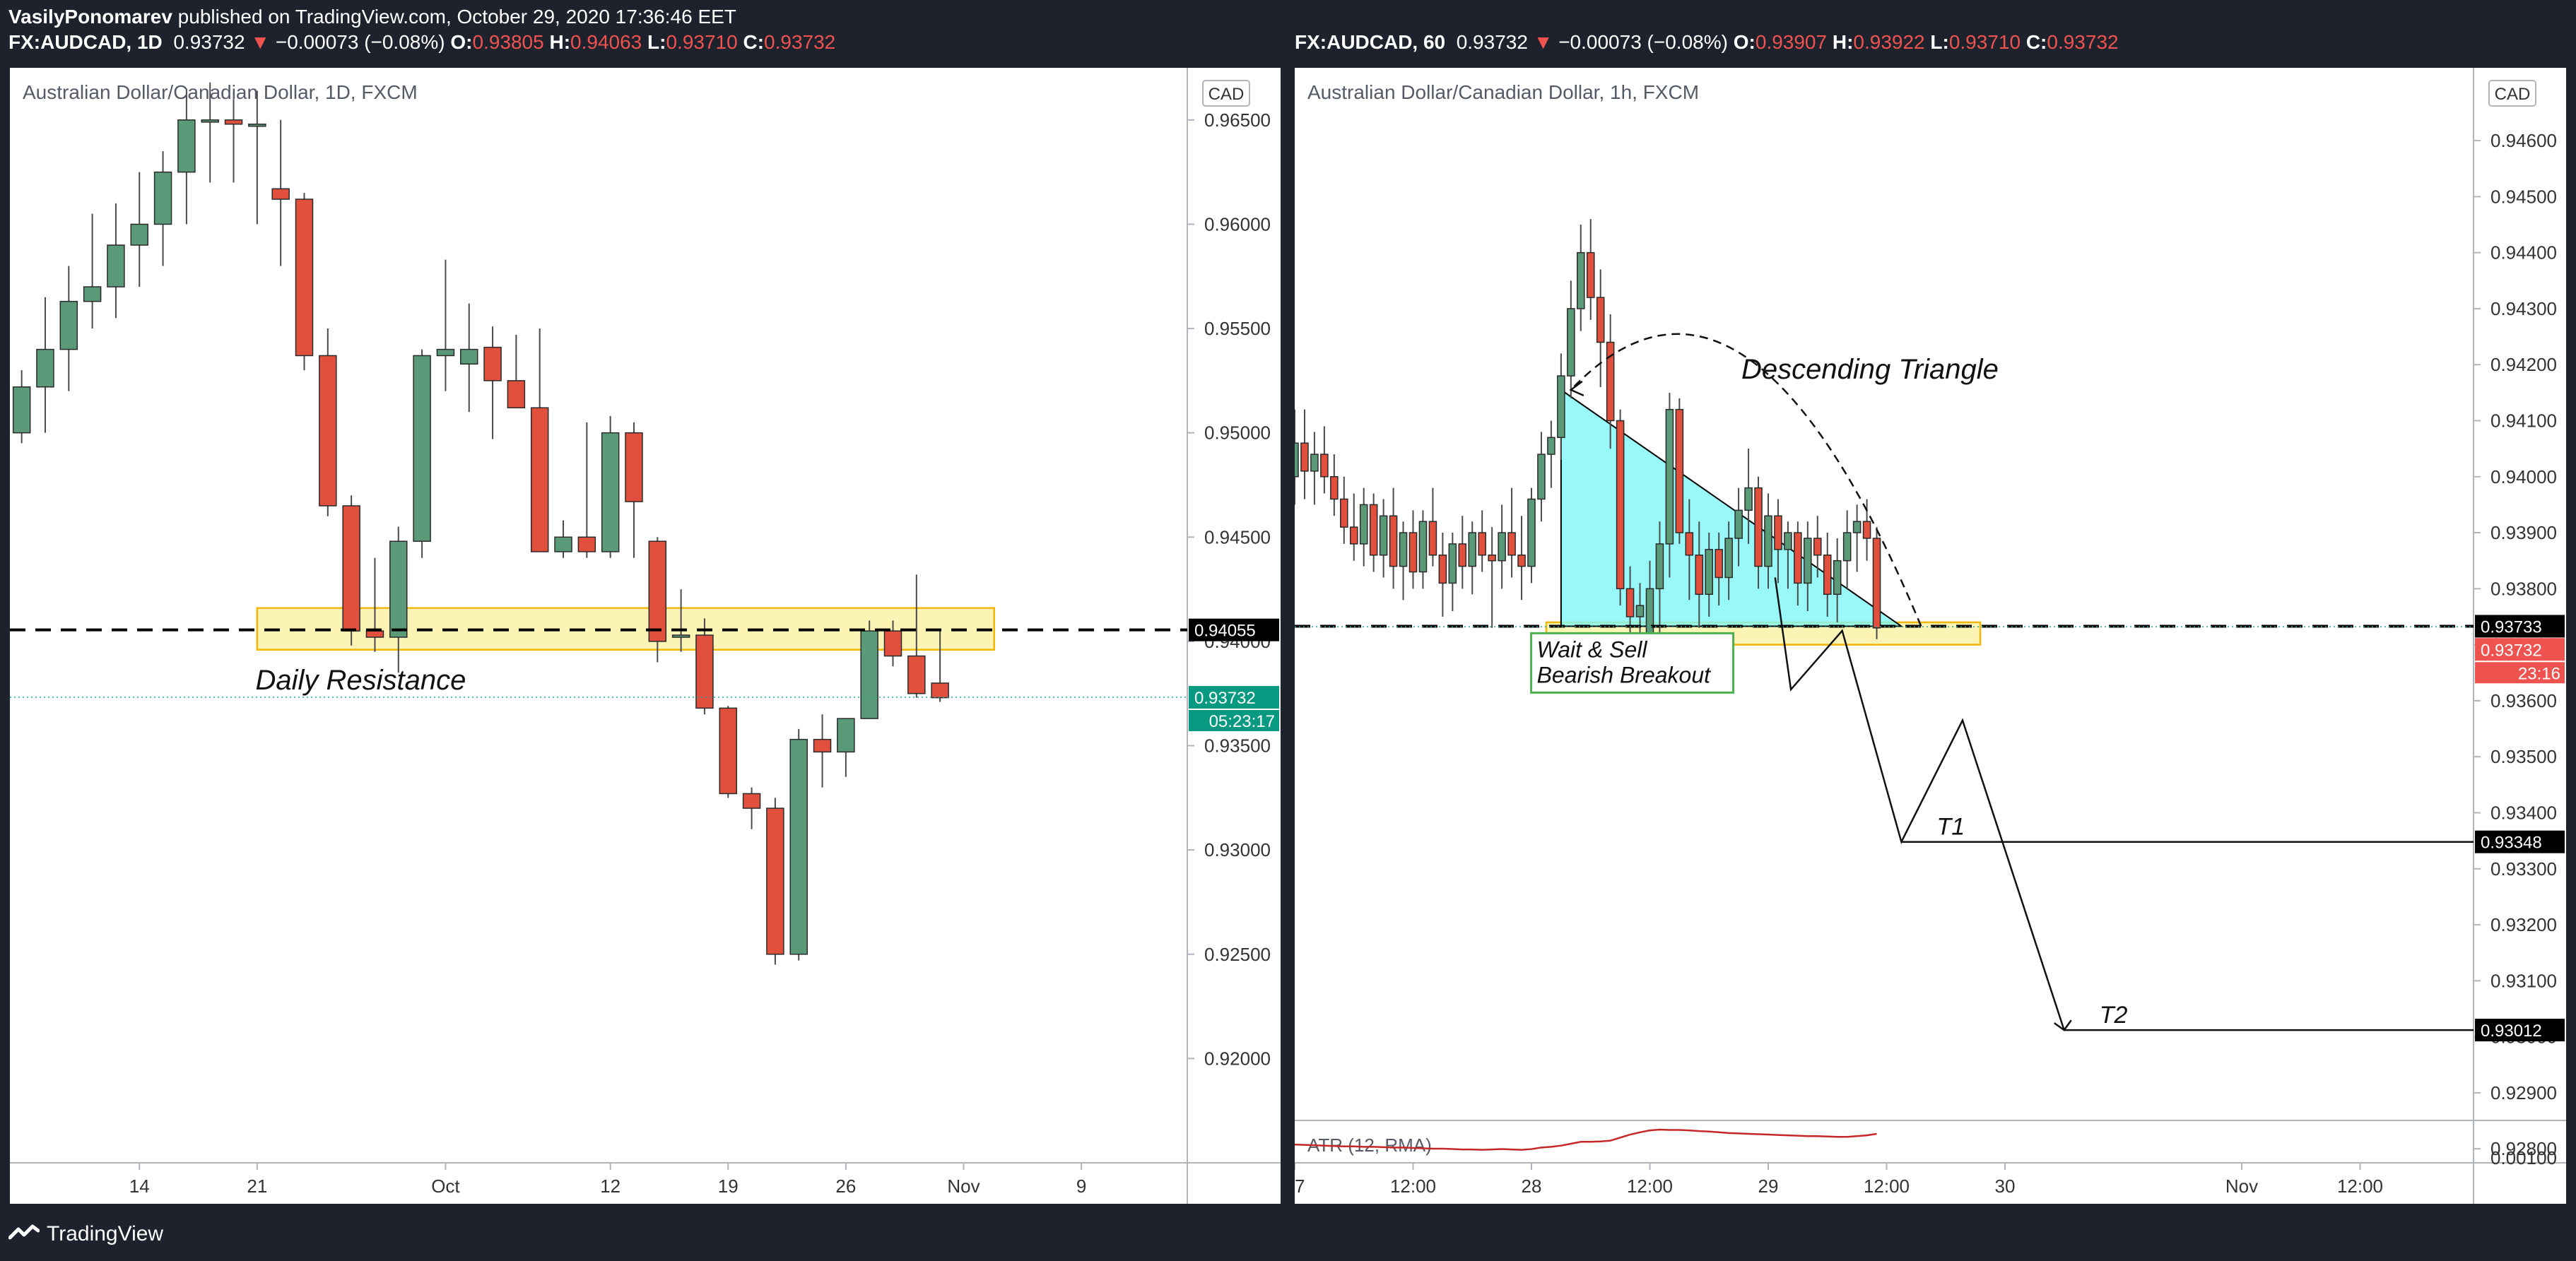 The width and height of the screenshot is (2576, 1261). I want to click on y-tick-label: 0.94100, so click(2523, 420).